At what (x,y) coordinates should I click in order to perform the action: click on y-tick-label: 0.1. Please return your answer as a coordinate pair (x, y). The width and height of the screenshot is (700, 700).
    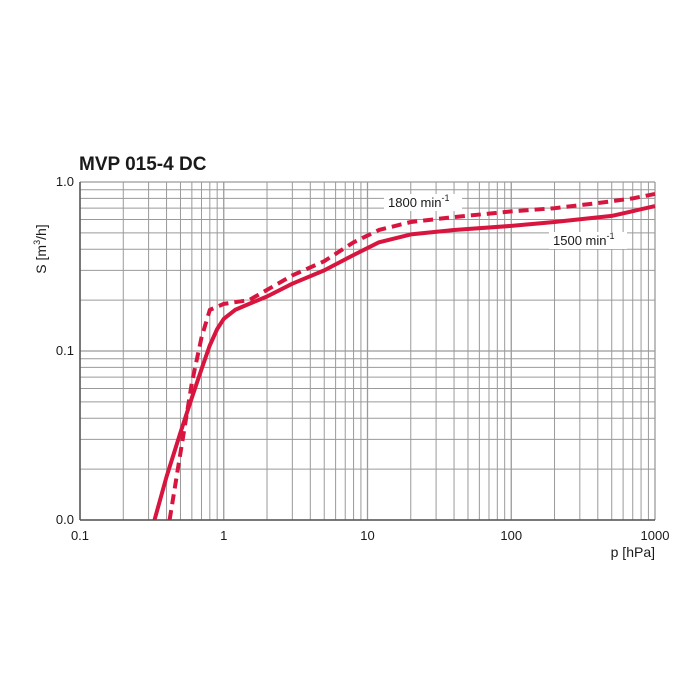
    Looking at the image, I should click on (65, 350).